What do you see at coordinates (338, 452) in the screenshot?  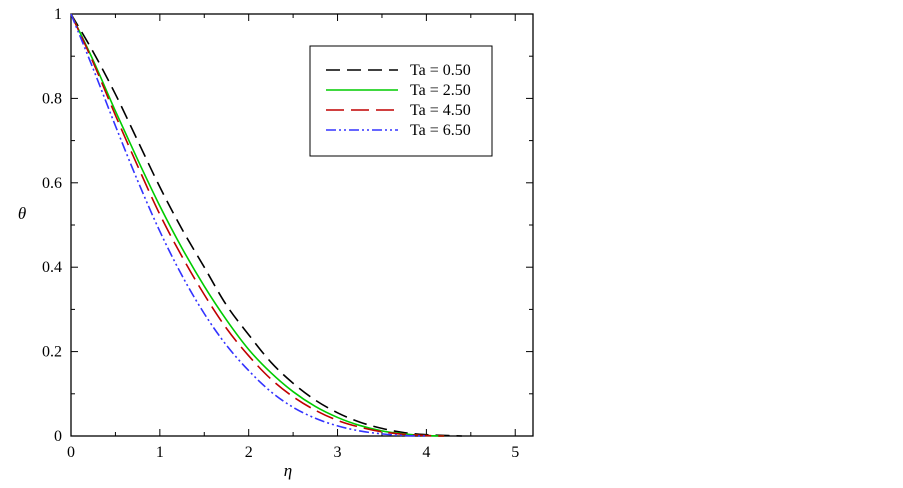 I see `x-tick-label: 3` at bounding box center [338, 452].